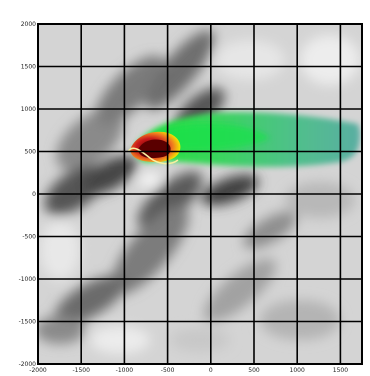 Image resolution: width=370 pixels, height=376 pixels. What do you see at coordinates (29, 237) in the screenshot?
I see `y-tick-label: -500` at bounding box center [29, 237].